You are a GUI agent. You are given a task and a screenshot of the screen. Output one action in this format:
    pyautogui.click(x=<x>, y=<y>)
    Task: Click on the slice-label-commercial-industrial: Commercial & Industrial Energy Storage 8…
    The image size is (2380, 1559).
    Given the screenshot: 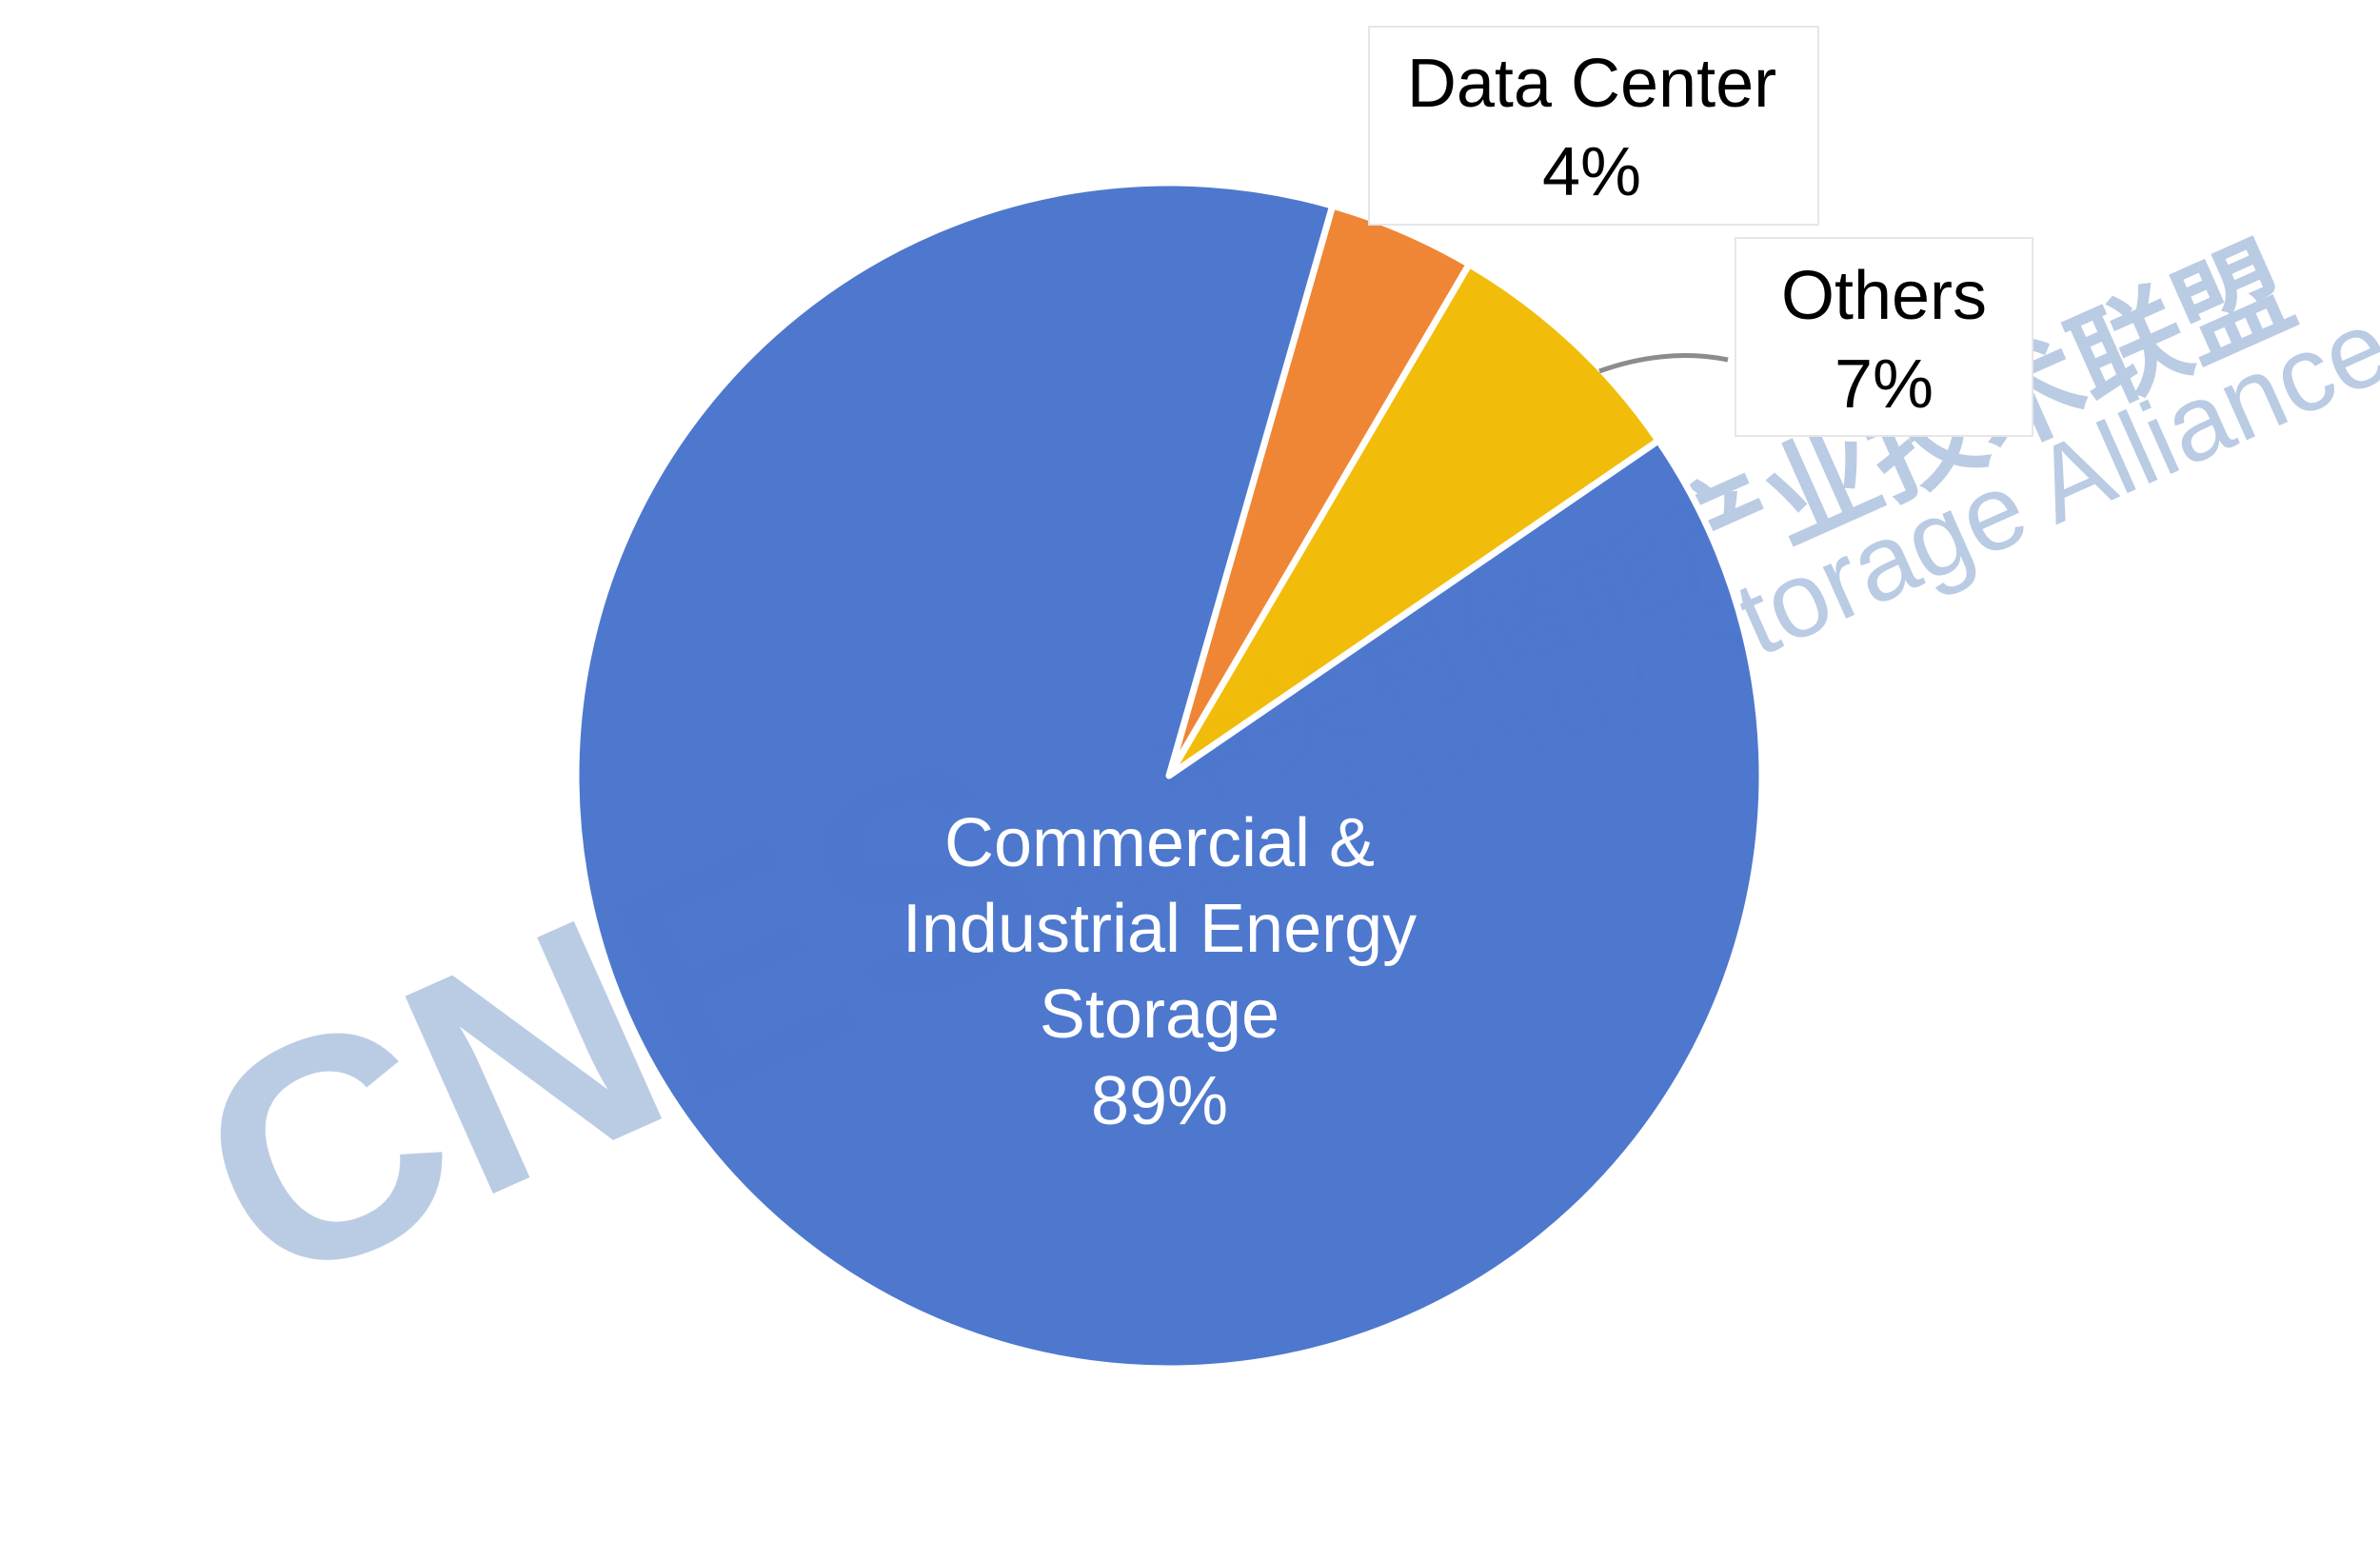 What is the action you would take?
    pyautogui.click(x=1159, y=972)
    